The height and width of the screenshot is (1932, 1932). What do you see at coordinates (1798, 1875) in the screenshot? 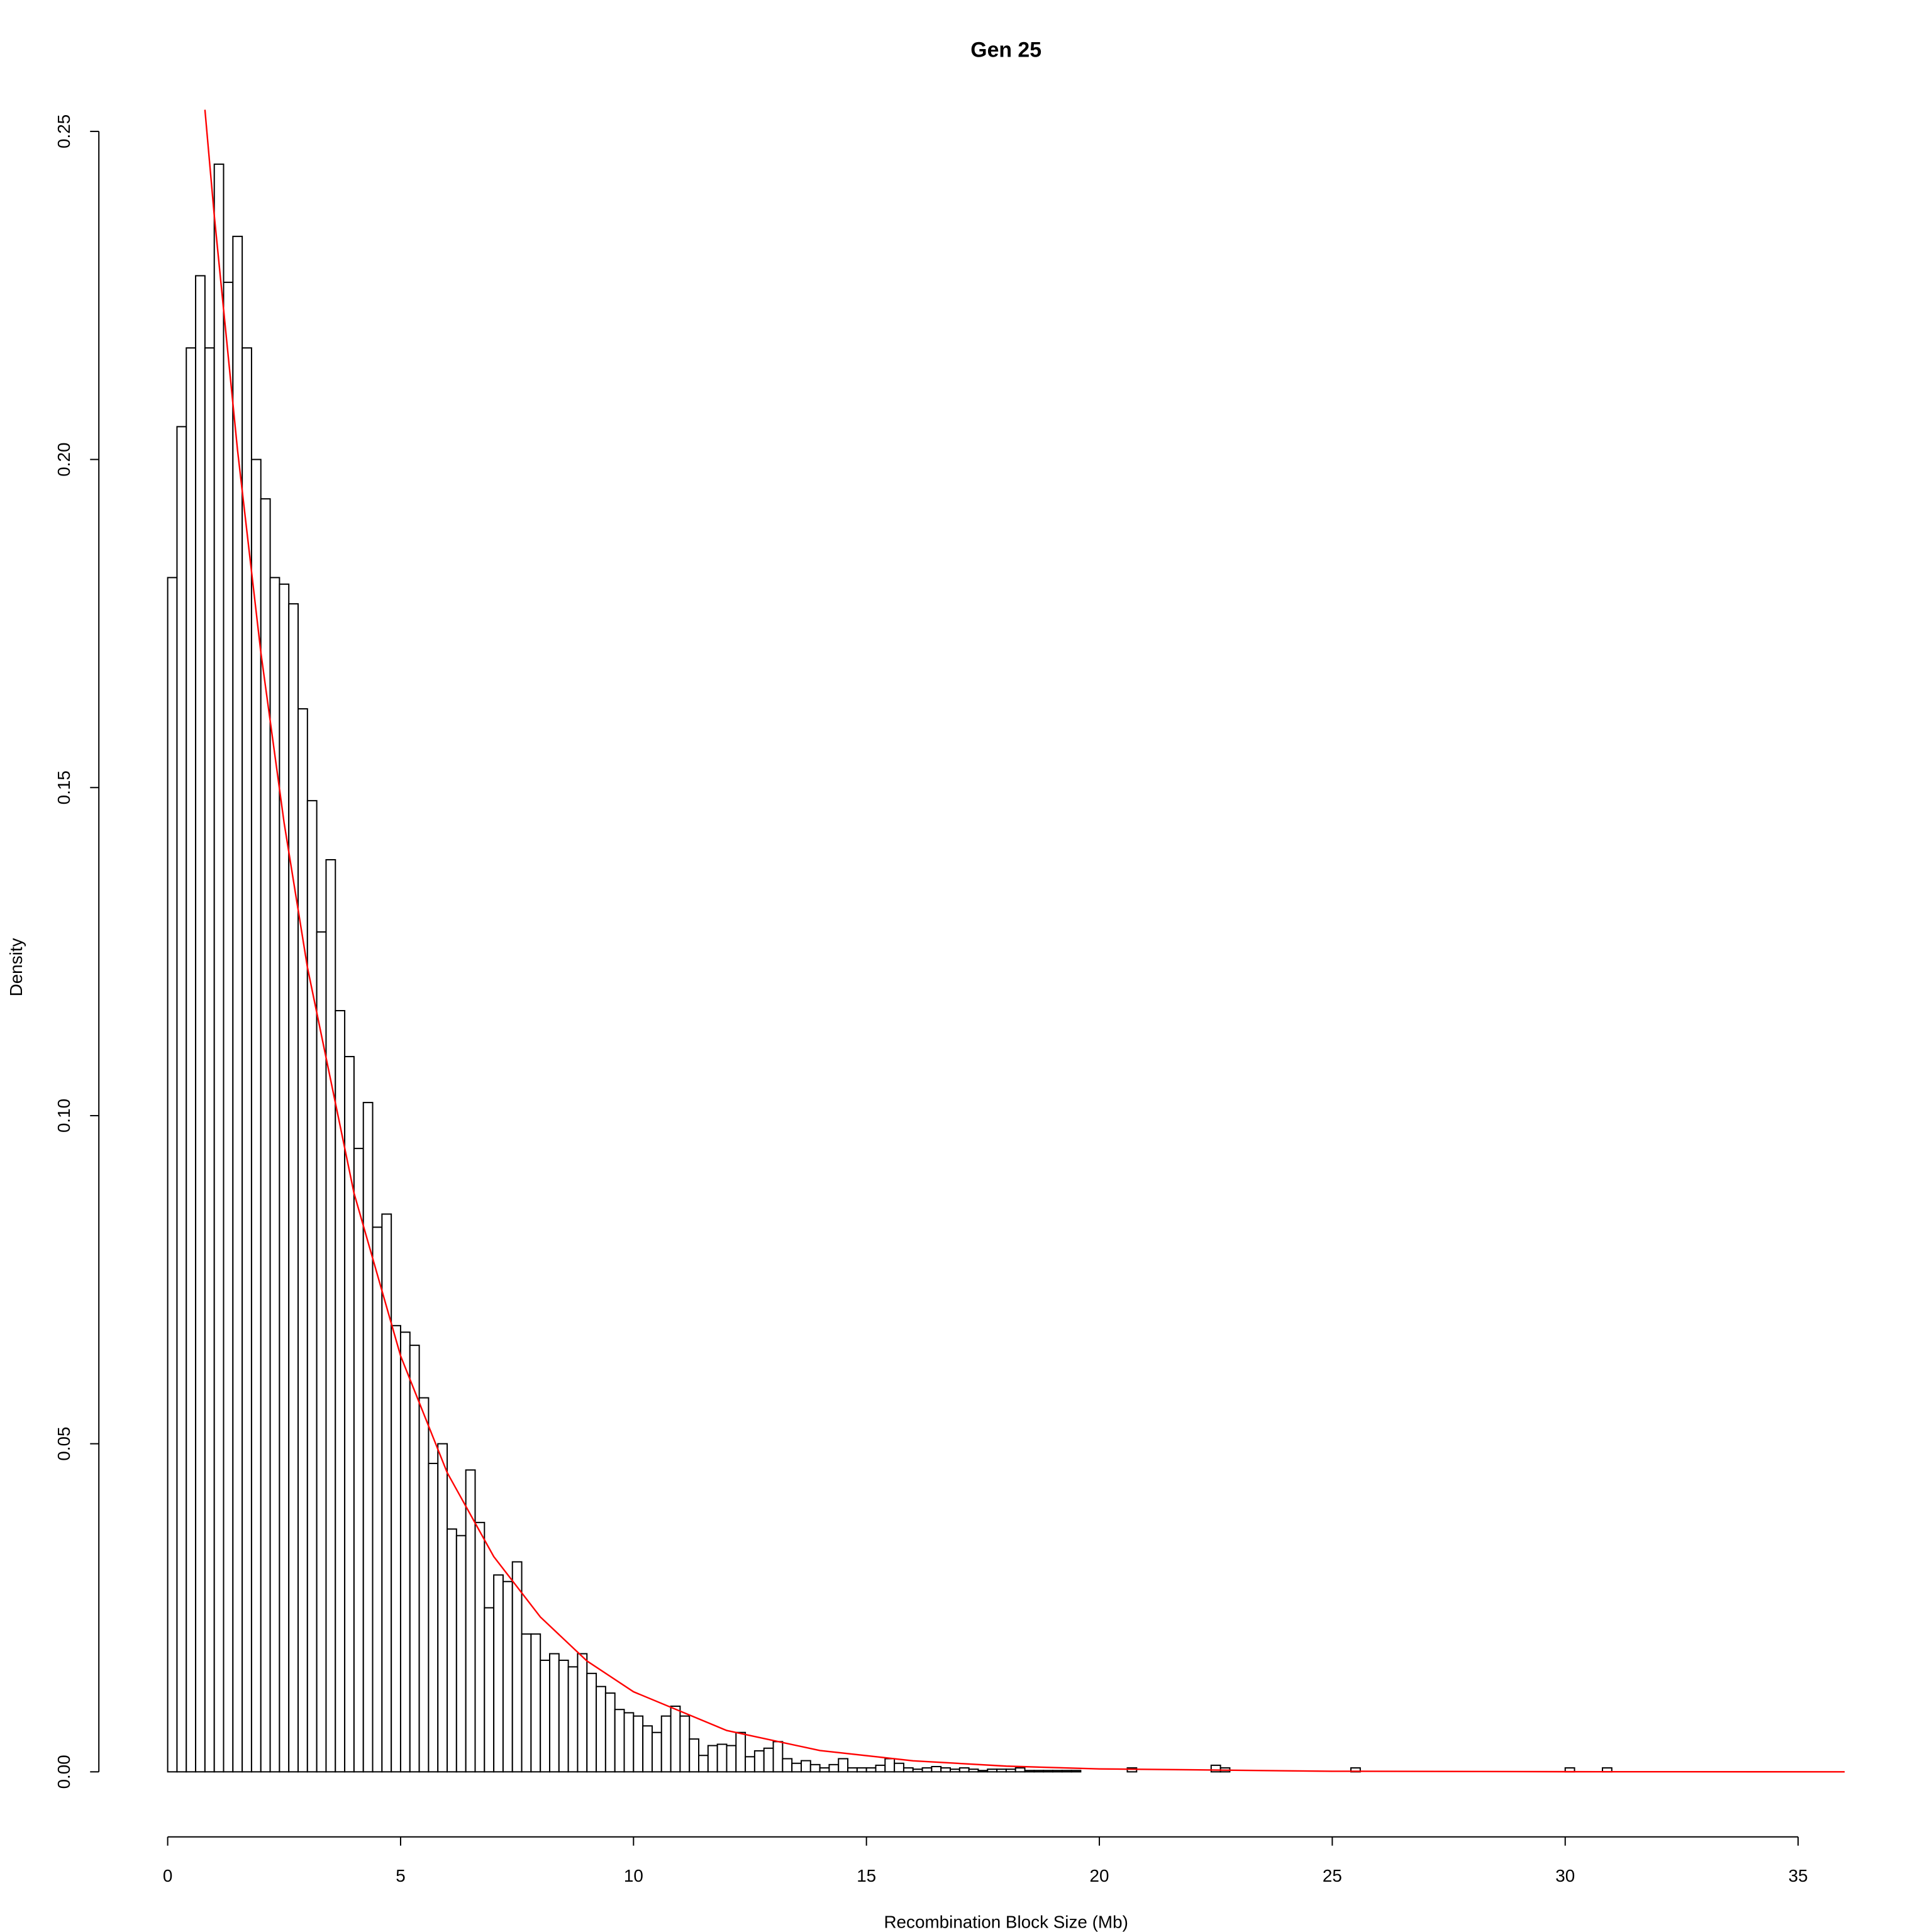
I see `x-tick-label: 35` at bounding box center [1798, 1875].